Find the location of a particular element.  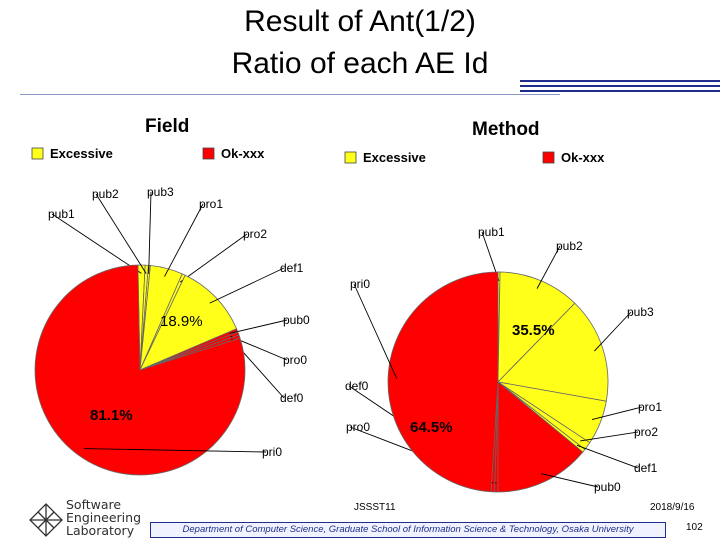

conference-label: JSSST11 is located at coordinates (375, 507).